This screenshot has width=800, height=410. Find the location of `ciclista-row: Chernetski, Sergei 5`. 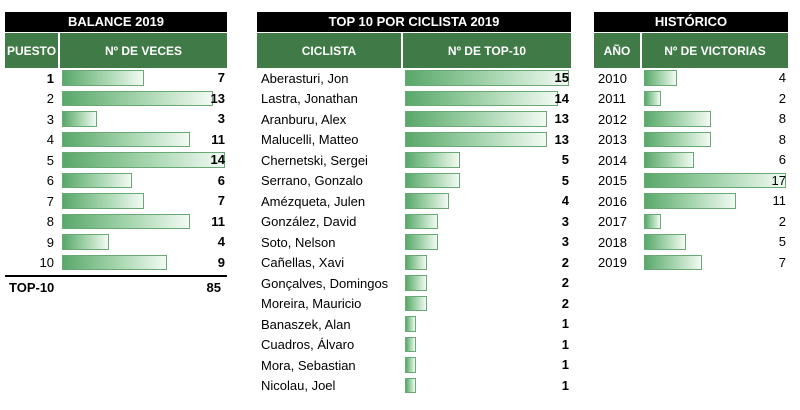

ciclista-row: Chernetski, Sergei 5 is located at coordinates (414, 160).